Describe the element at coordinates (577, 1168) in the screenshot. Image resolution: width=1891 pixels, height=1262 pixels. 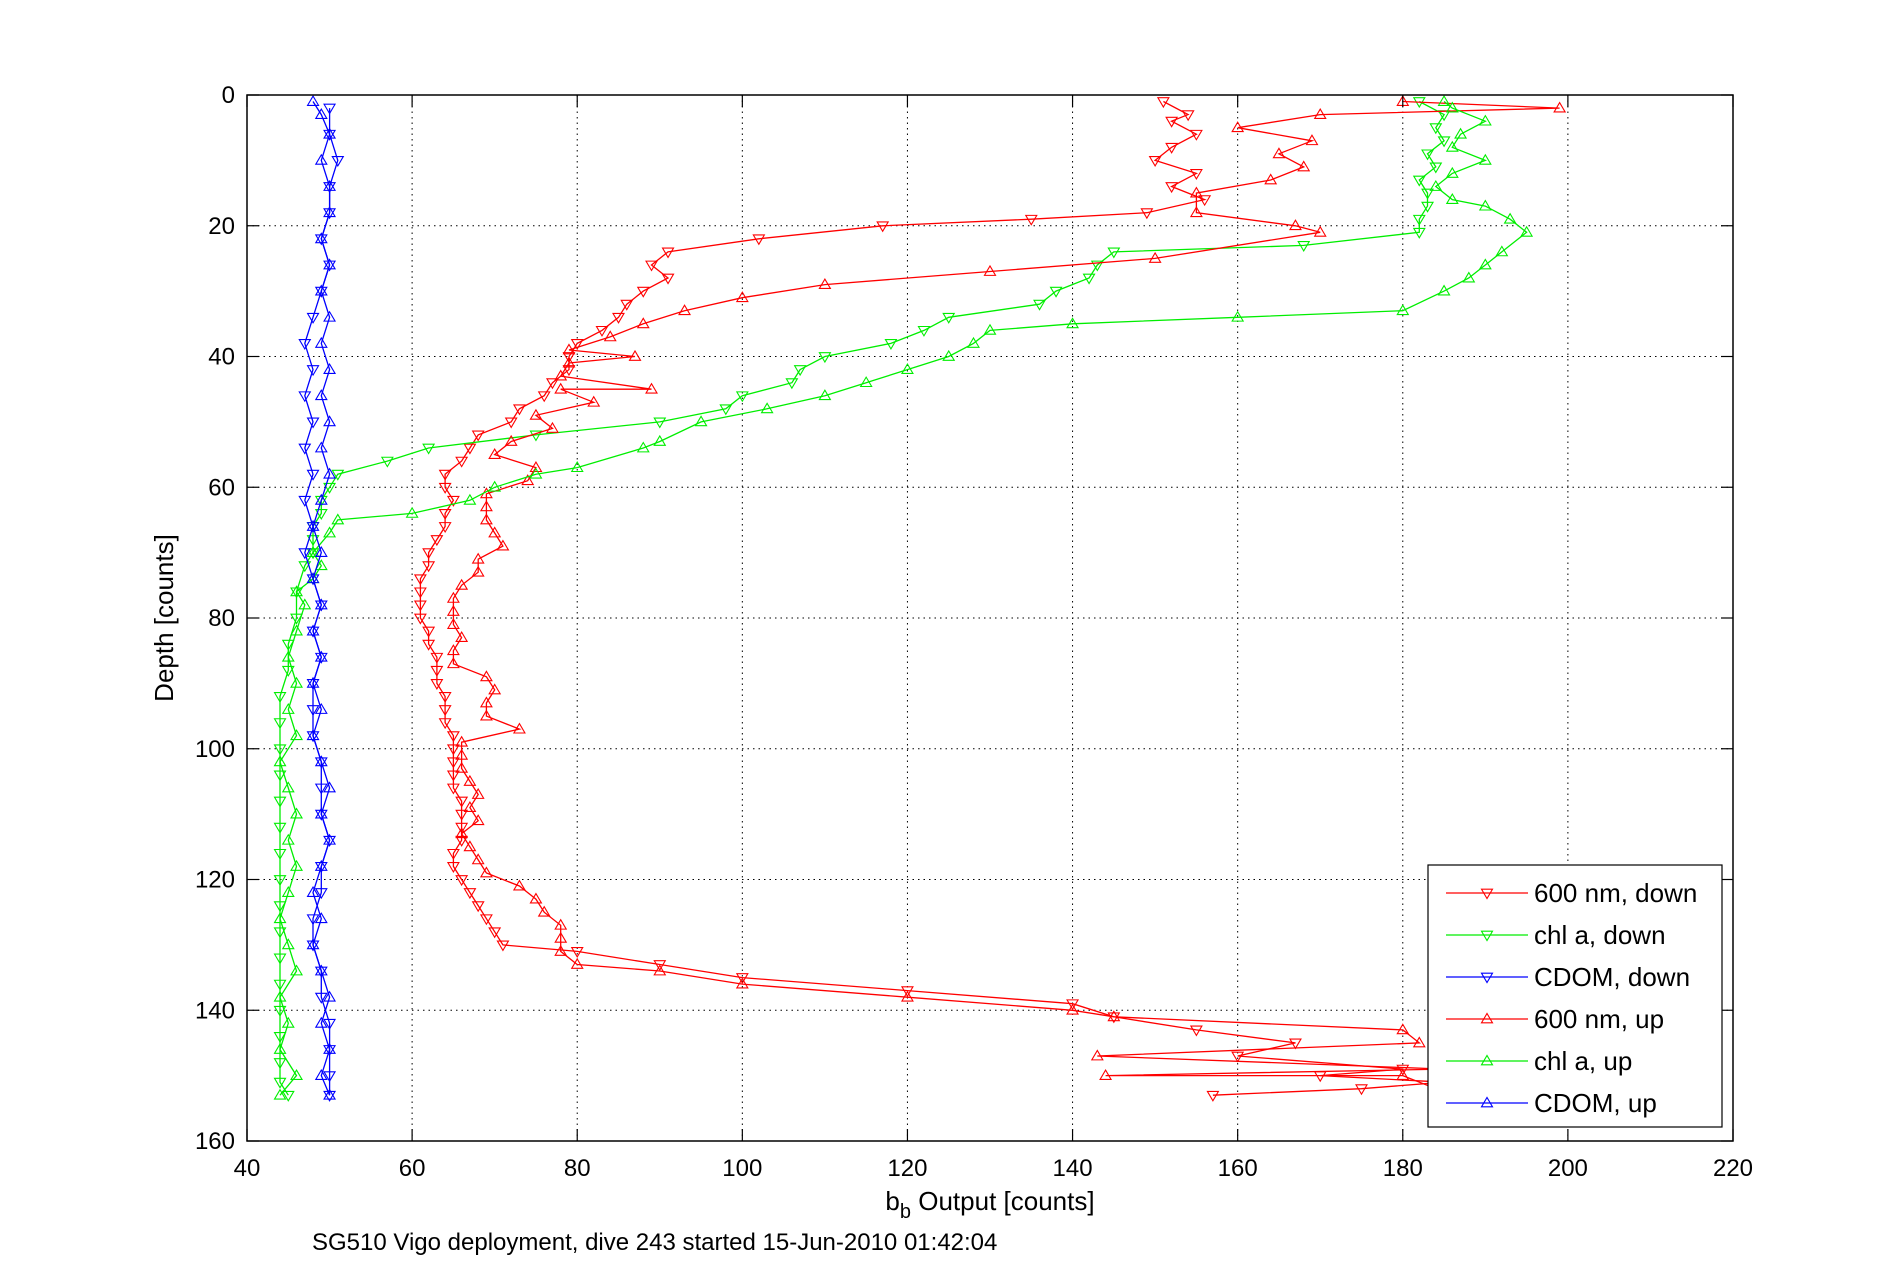
I see `x-tick-label: 80` at that location.